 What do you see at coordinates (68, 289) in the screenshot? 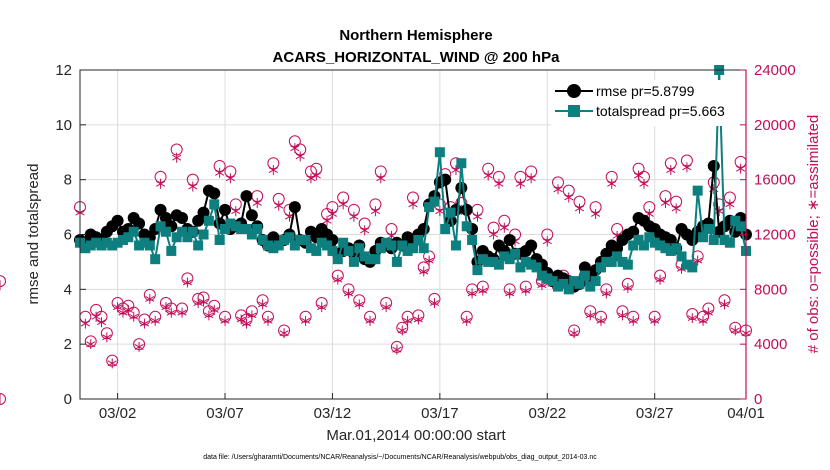
I see `y-tick-label: 4` at bounding box center [68, 289].